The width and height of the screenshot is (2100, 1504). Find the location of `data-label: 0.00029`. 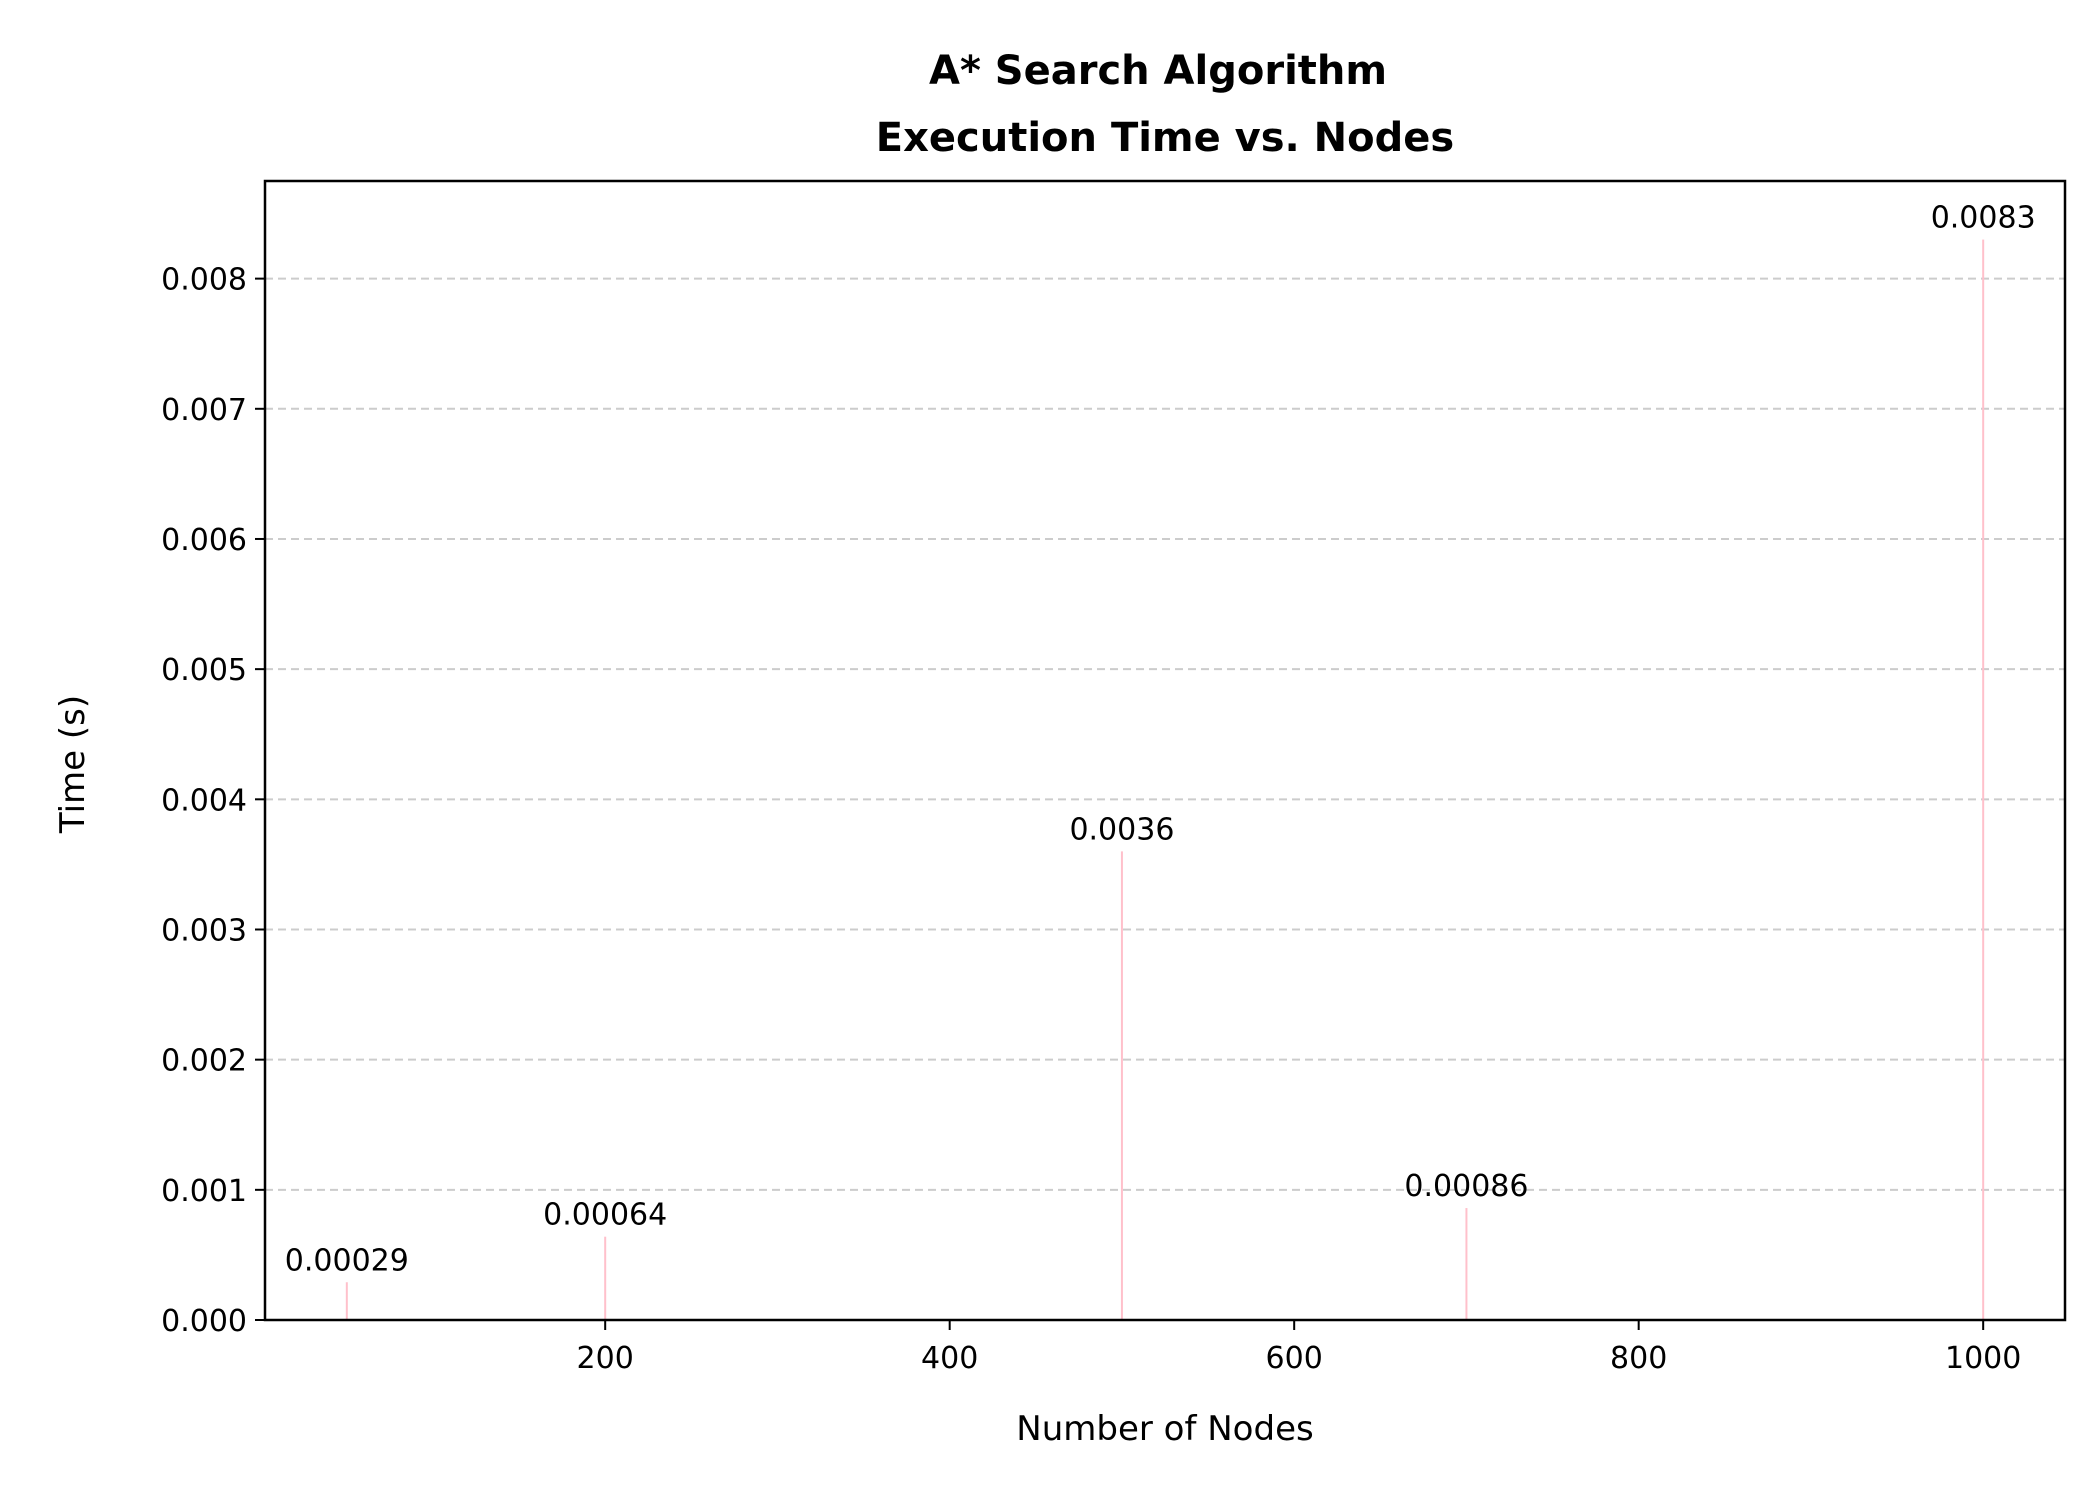

data-label: 0.00029 is located at coordinates (347, 1260).